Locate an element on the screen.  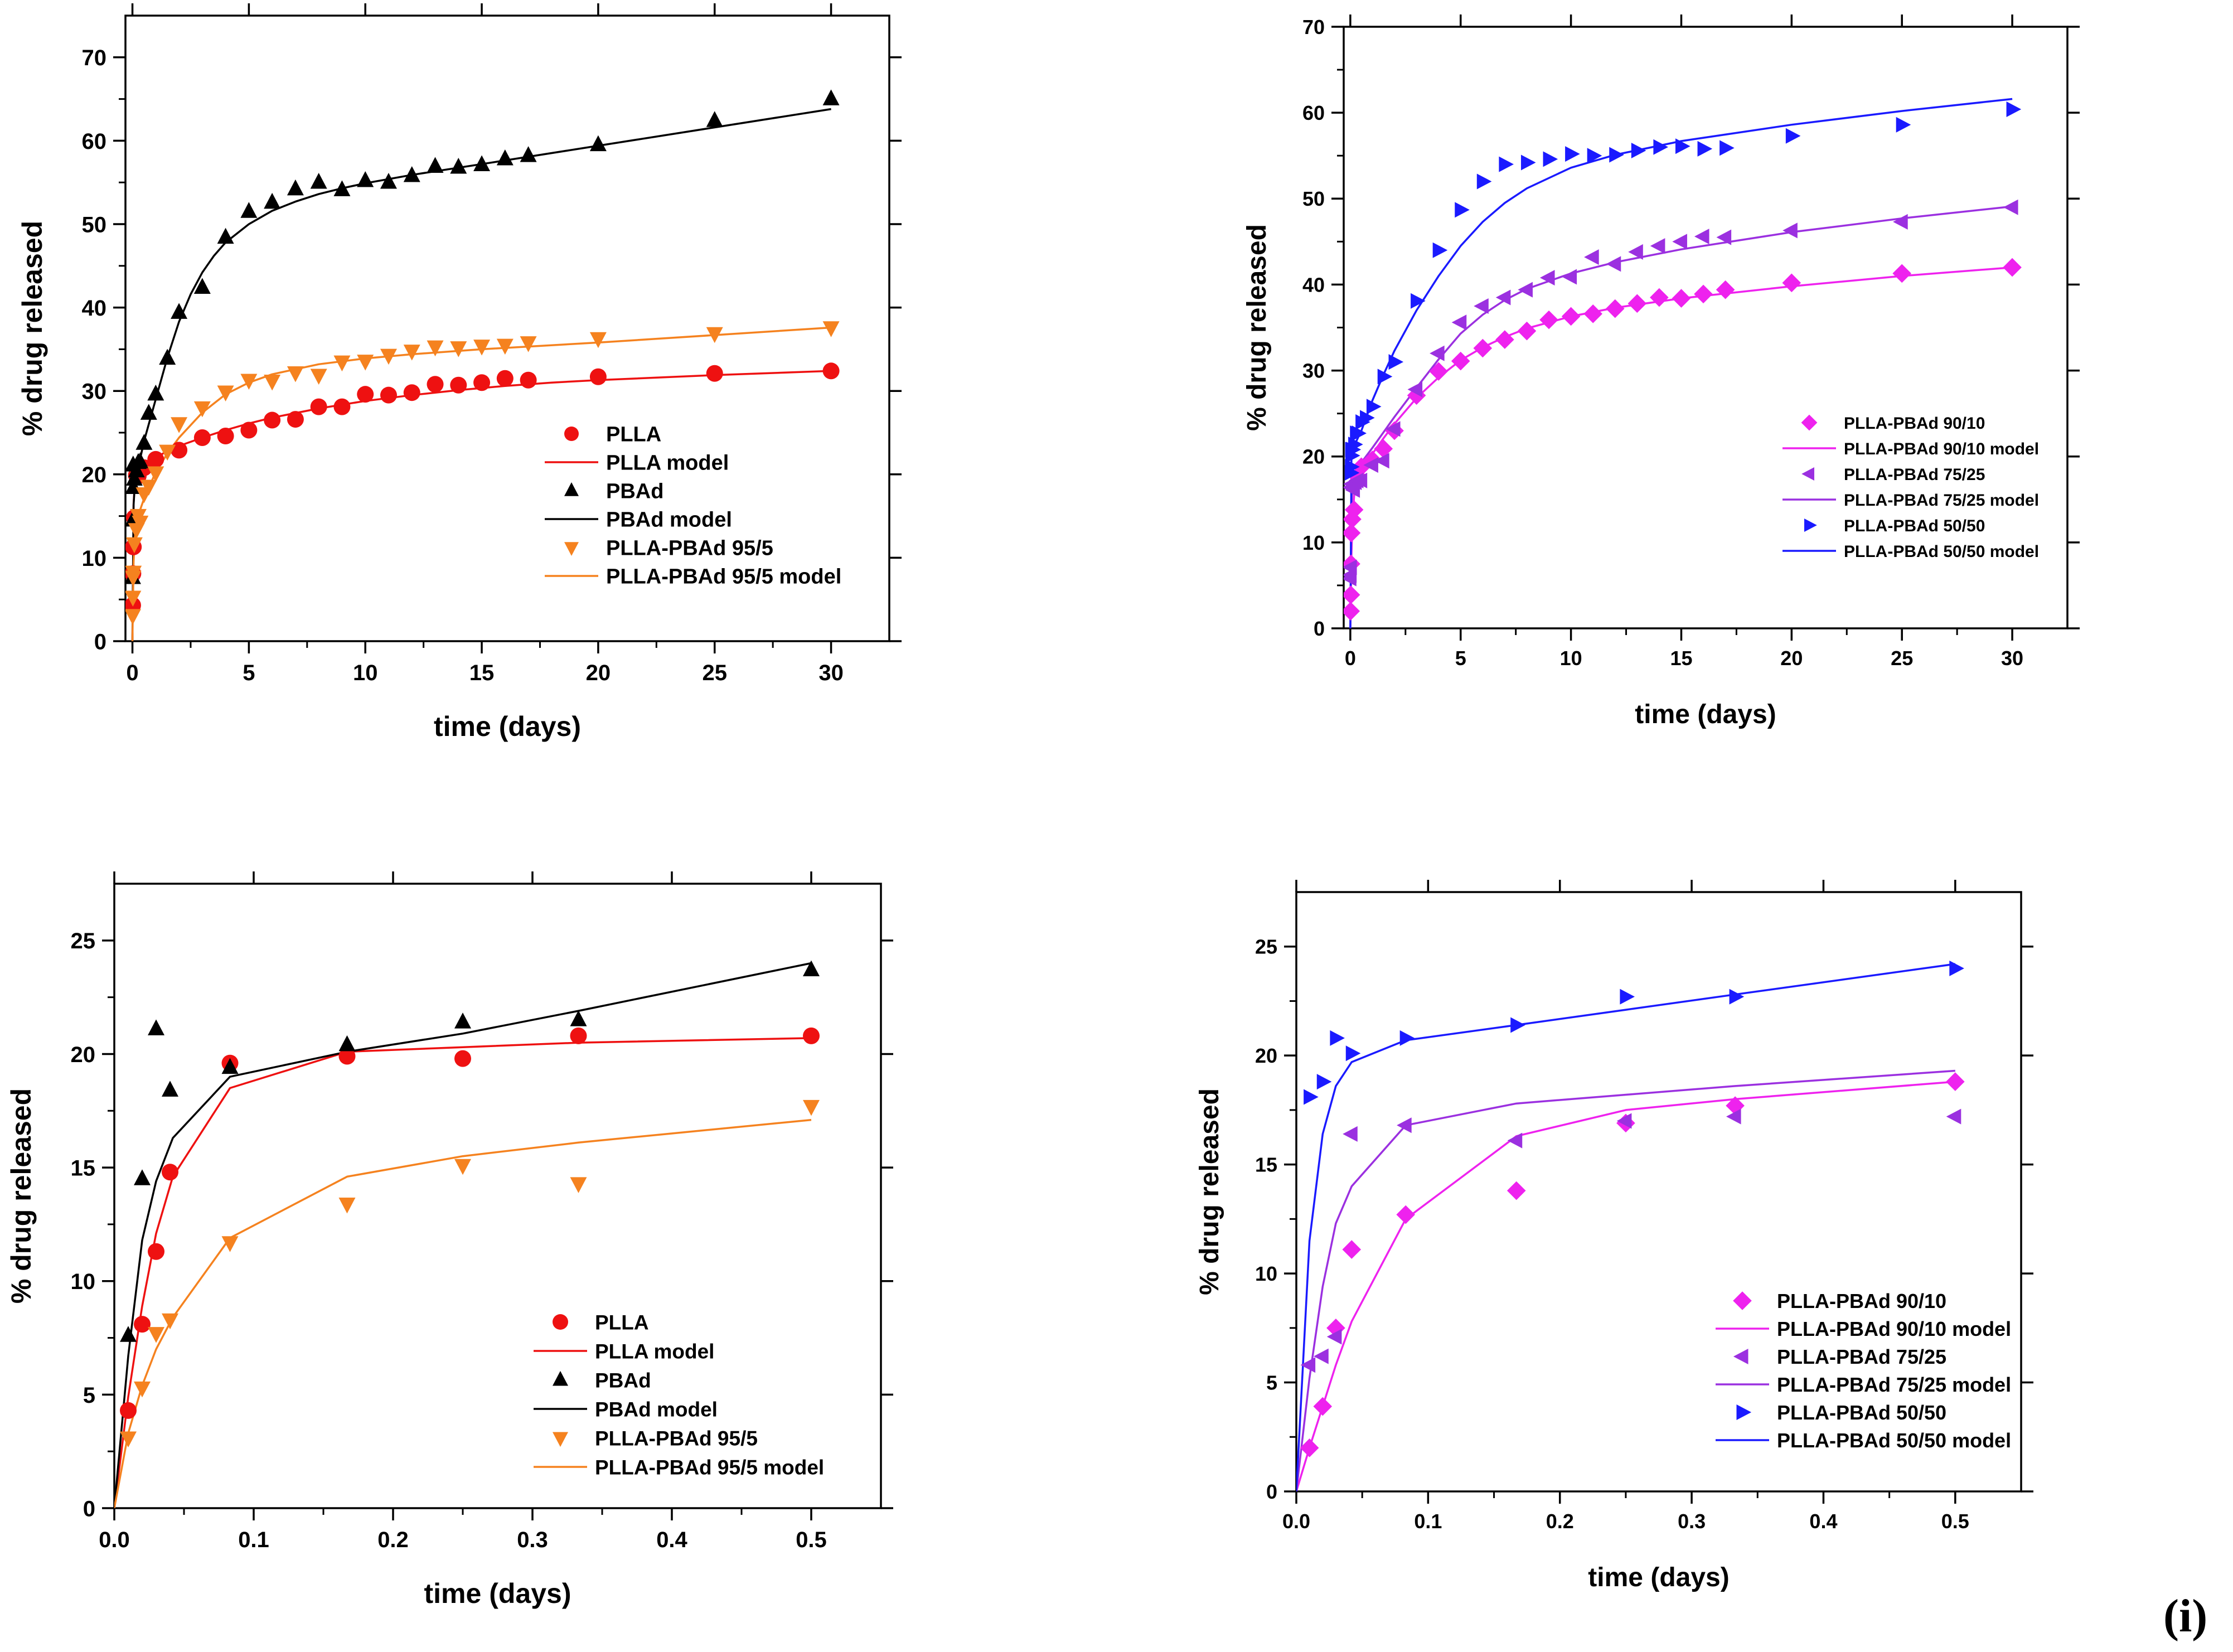
legend-label: PLLA-PBAd 95/5 model is located at coordinates (709, 1467).